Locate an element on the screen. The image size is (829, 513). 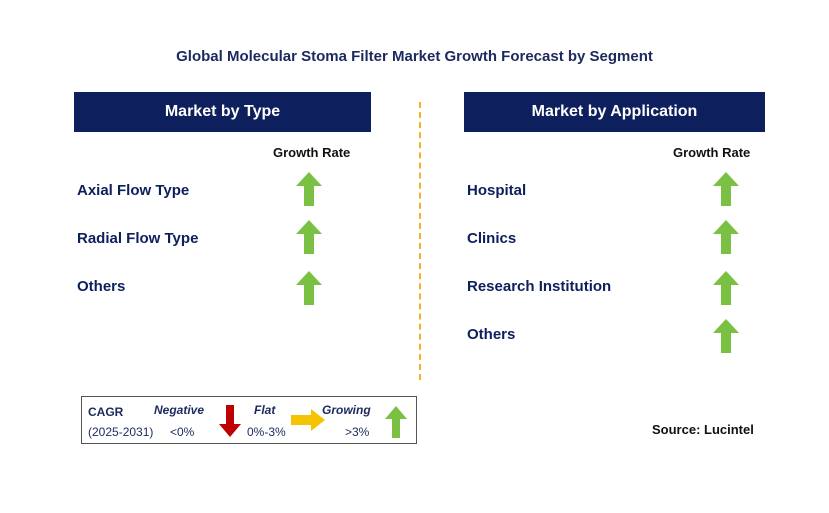
right-row-label: Hospital is located at coordinates (497, 190).